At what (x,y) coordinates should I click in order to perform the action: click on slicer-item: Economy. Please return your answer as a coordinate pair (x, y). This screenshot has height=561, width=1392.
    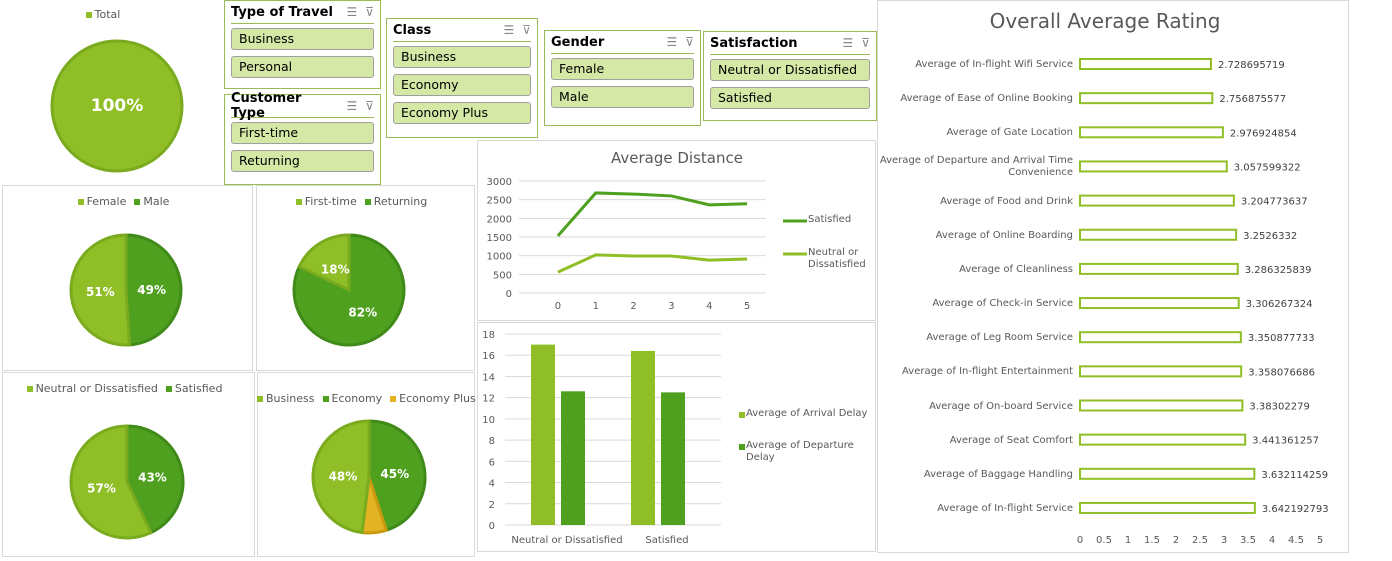
    Looking at the image, I should click on (462, 85).